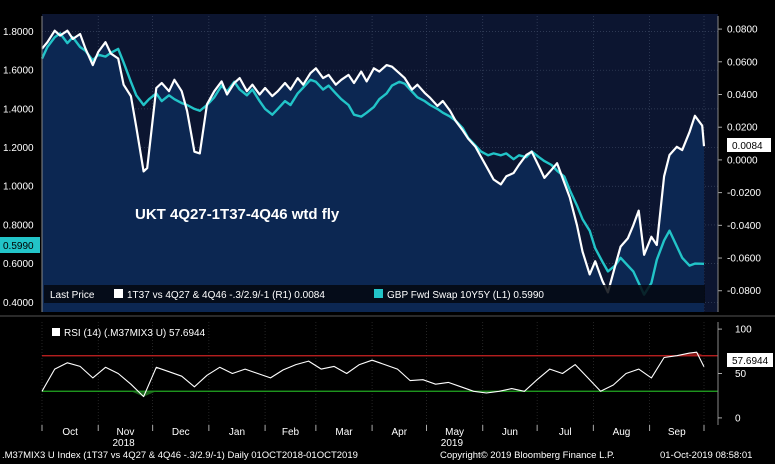 Image resolution: width=775 pixels, height=464 pixels. What do you see at coordinates (18, 225) in the screenshot?
I see `left-axis-tick-label: 0.8000` at bounding box center [18, 225].